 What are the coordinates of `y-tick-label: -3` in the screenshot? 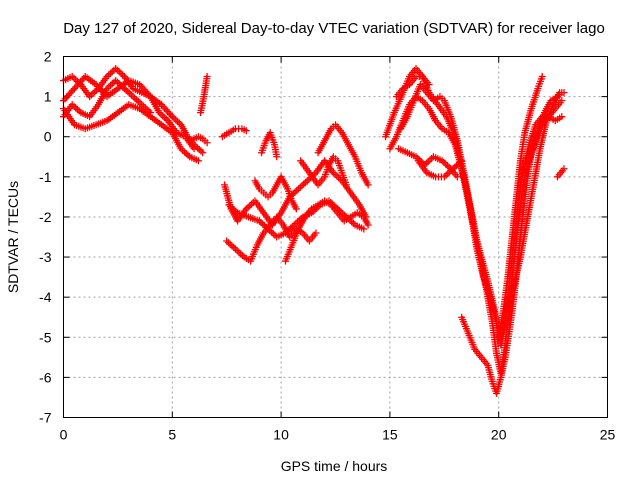 It's located at (45, 257).